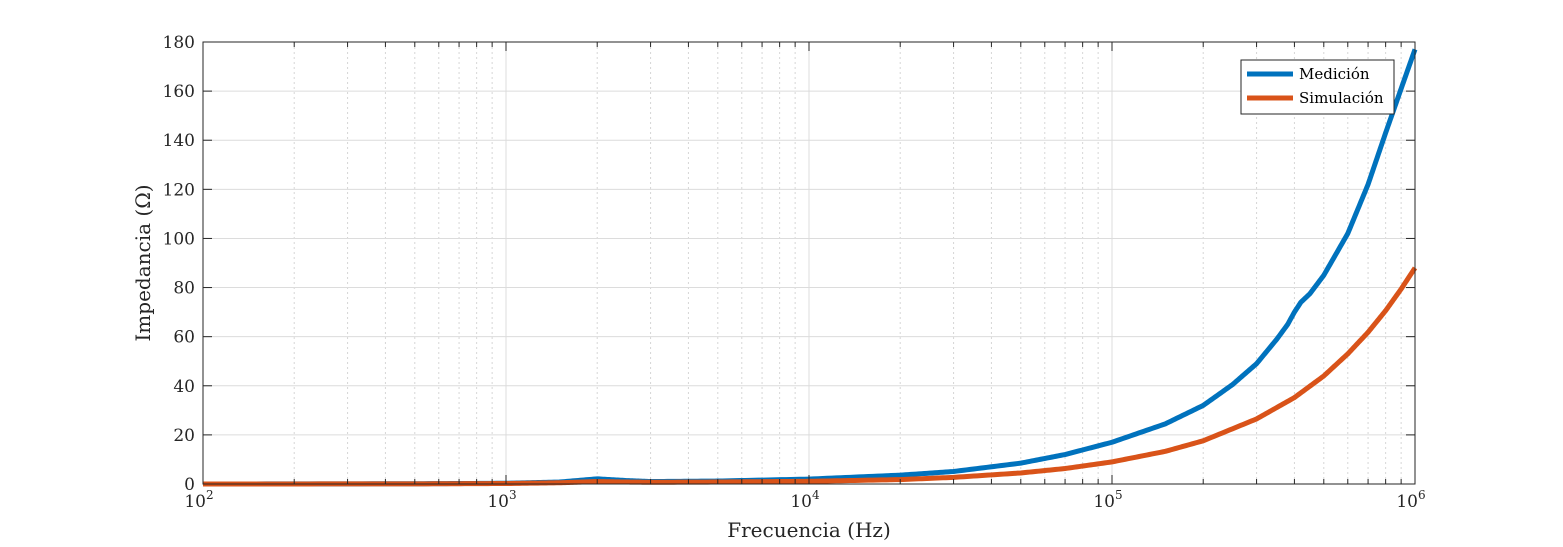 The image size is (1563, 547). What do you see at coordinates (184, 338) in the screenshot?
I see `y-tick-label: 60` at bounding box center [184, 338].